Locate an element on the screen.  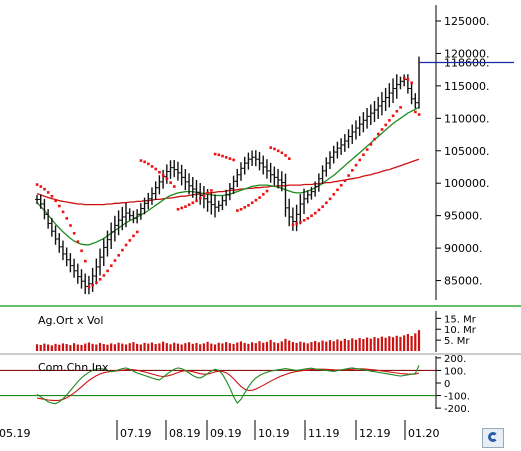
x-tick-label: 05.19 is located at coordinates (15, 433).